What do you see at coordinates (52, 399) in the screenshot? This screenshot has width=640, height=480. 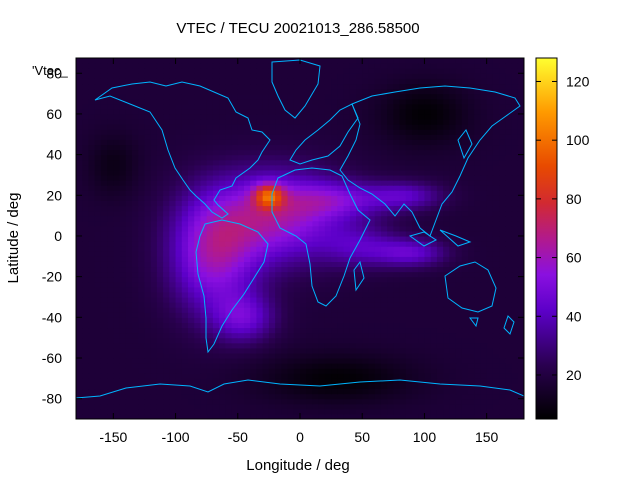 I see `y-tick-label: -80` at bounding box center [52, 399].